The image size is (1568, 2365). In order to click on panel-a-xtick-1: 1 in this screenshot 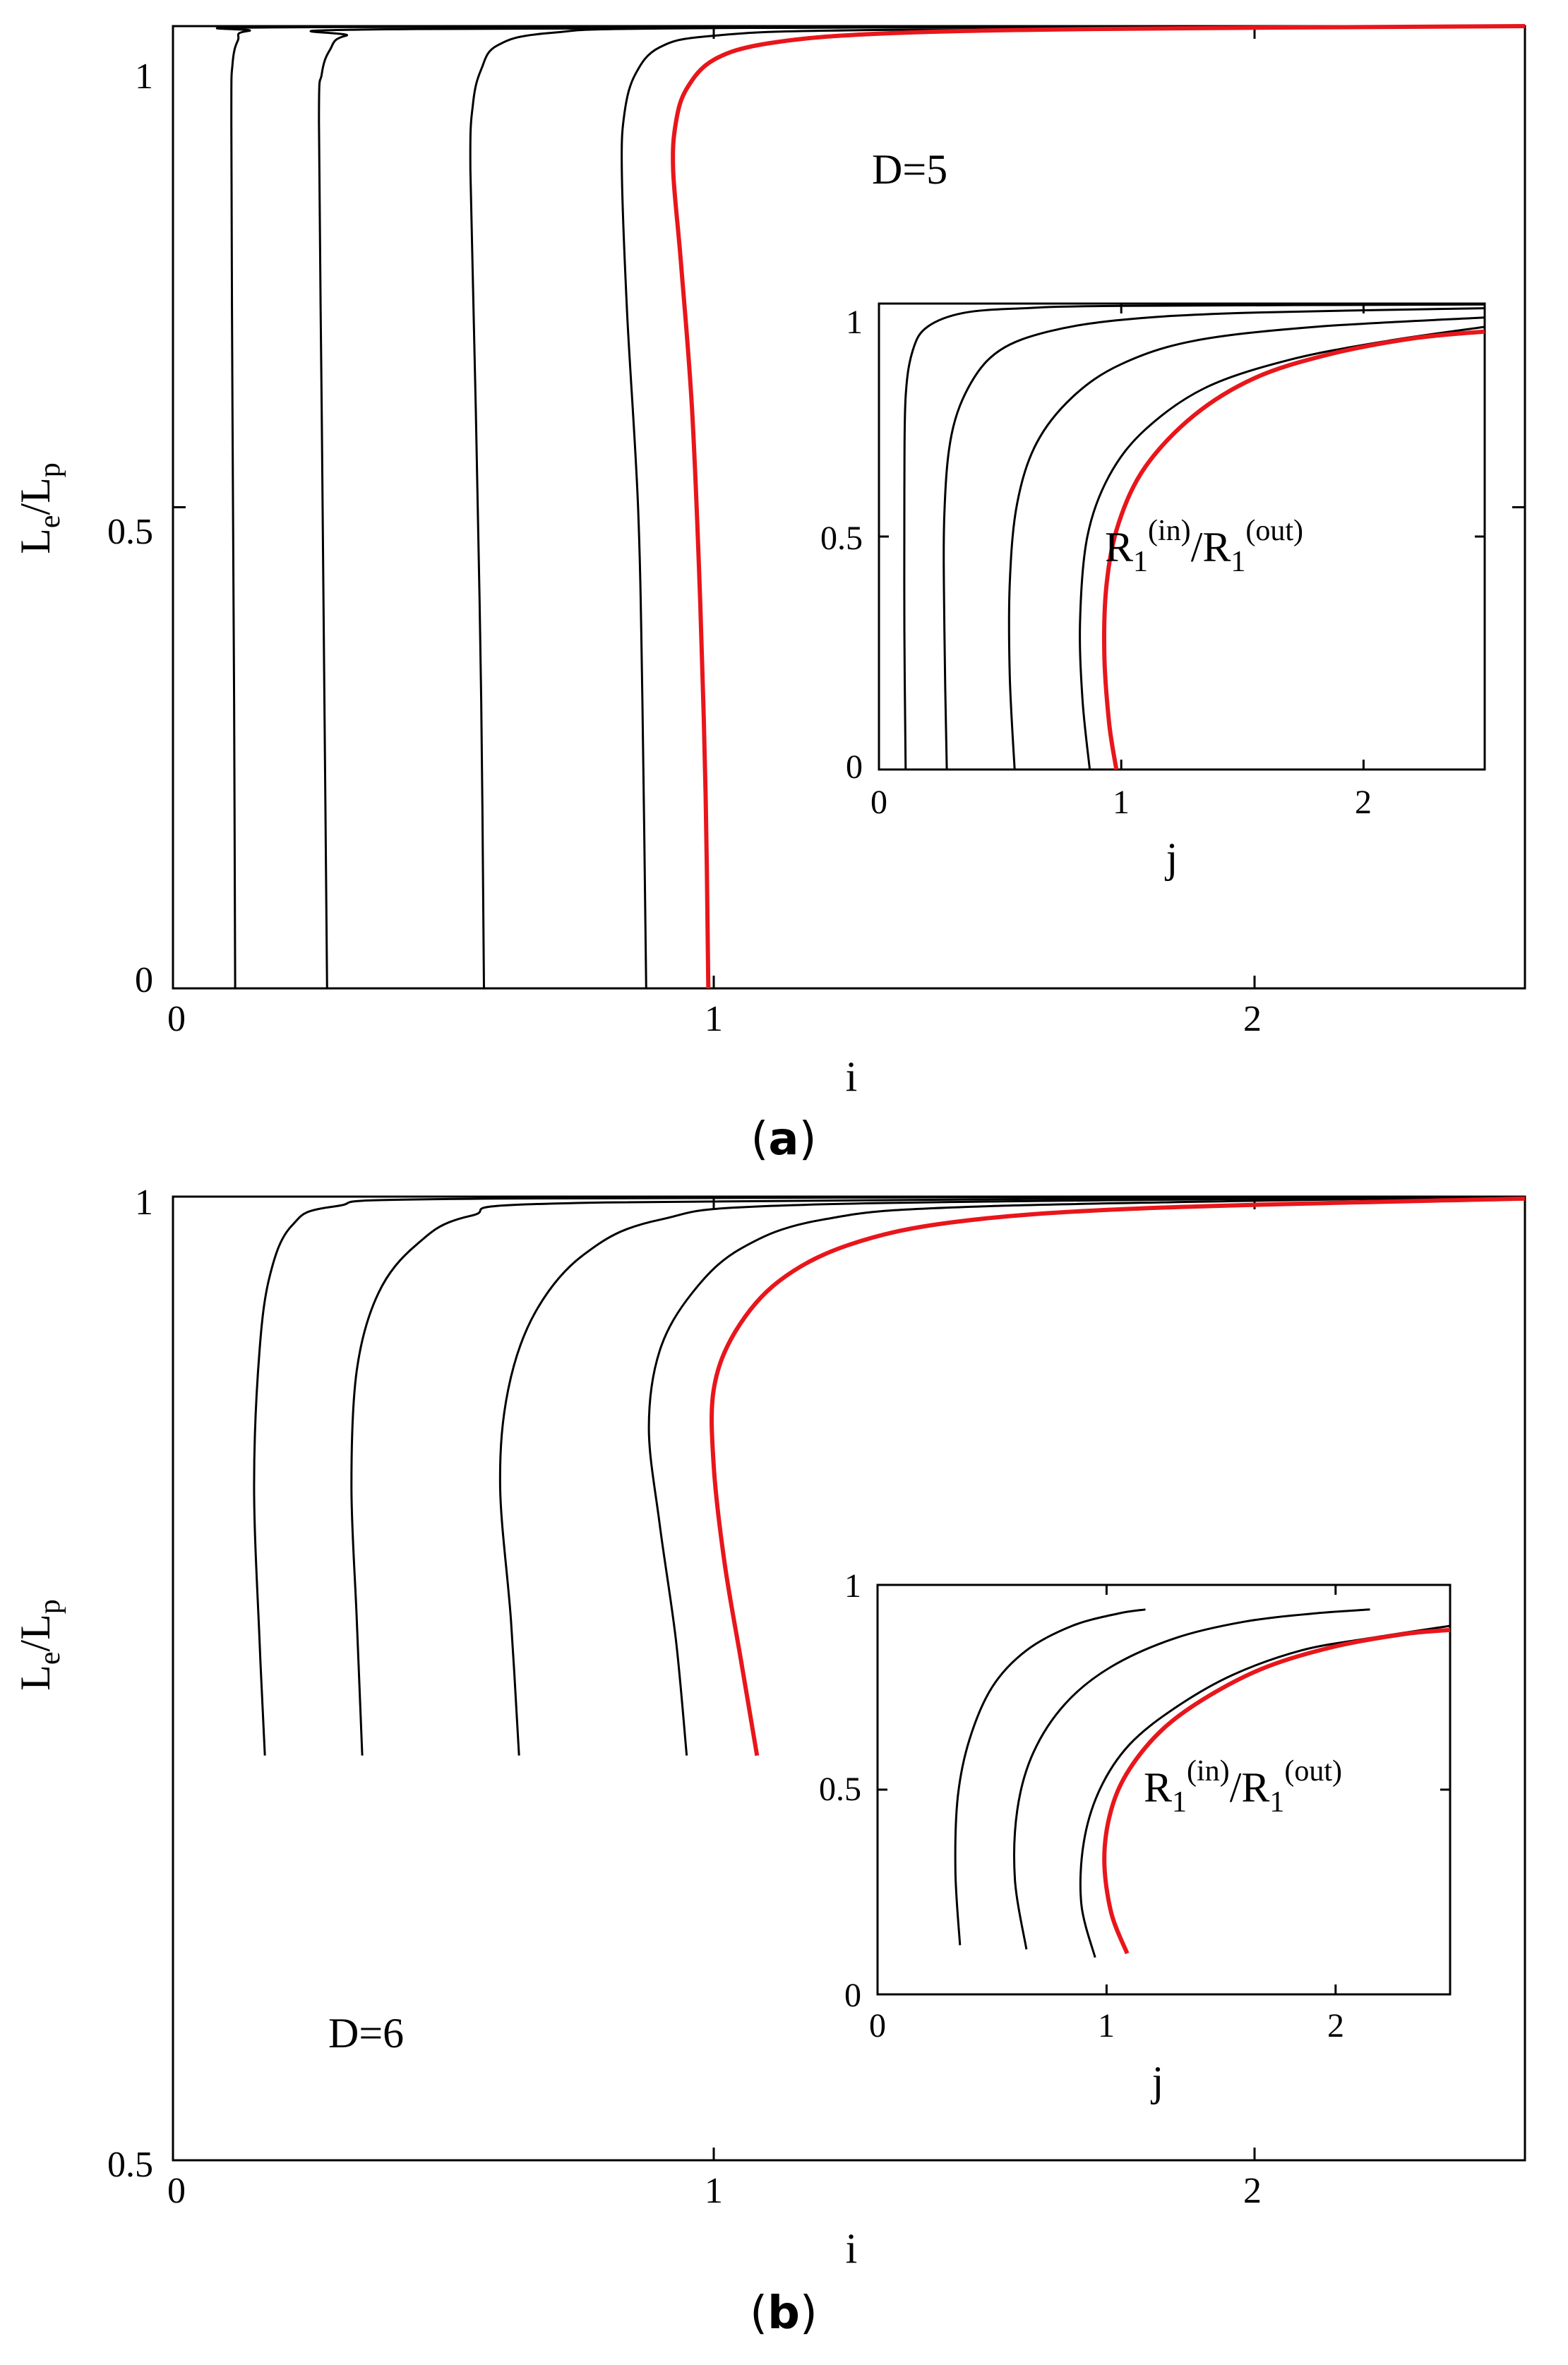, I will do `click(714, 1019)`.